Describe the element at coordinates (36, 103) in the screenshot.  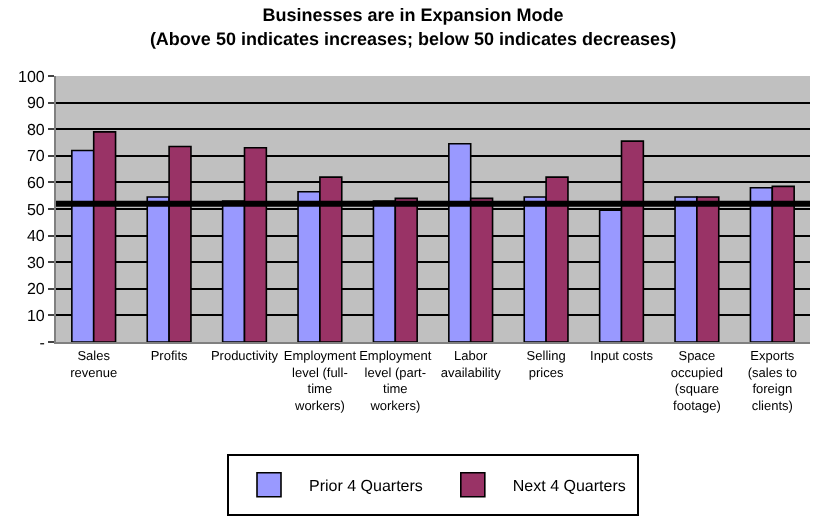
I see `y-tick-label: 90` at that location.